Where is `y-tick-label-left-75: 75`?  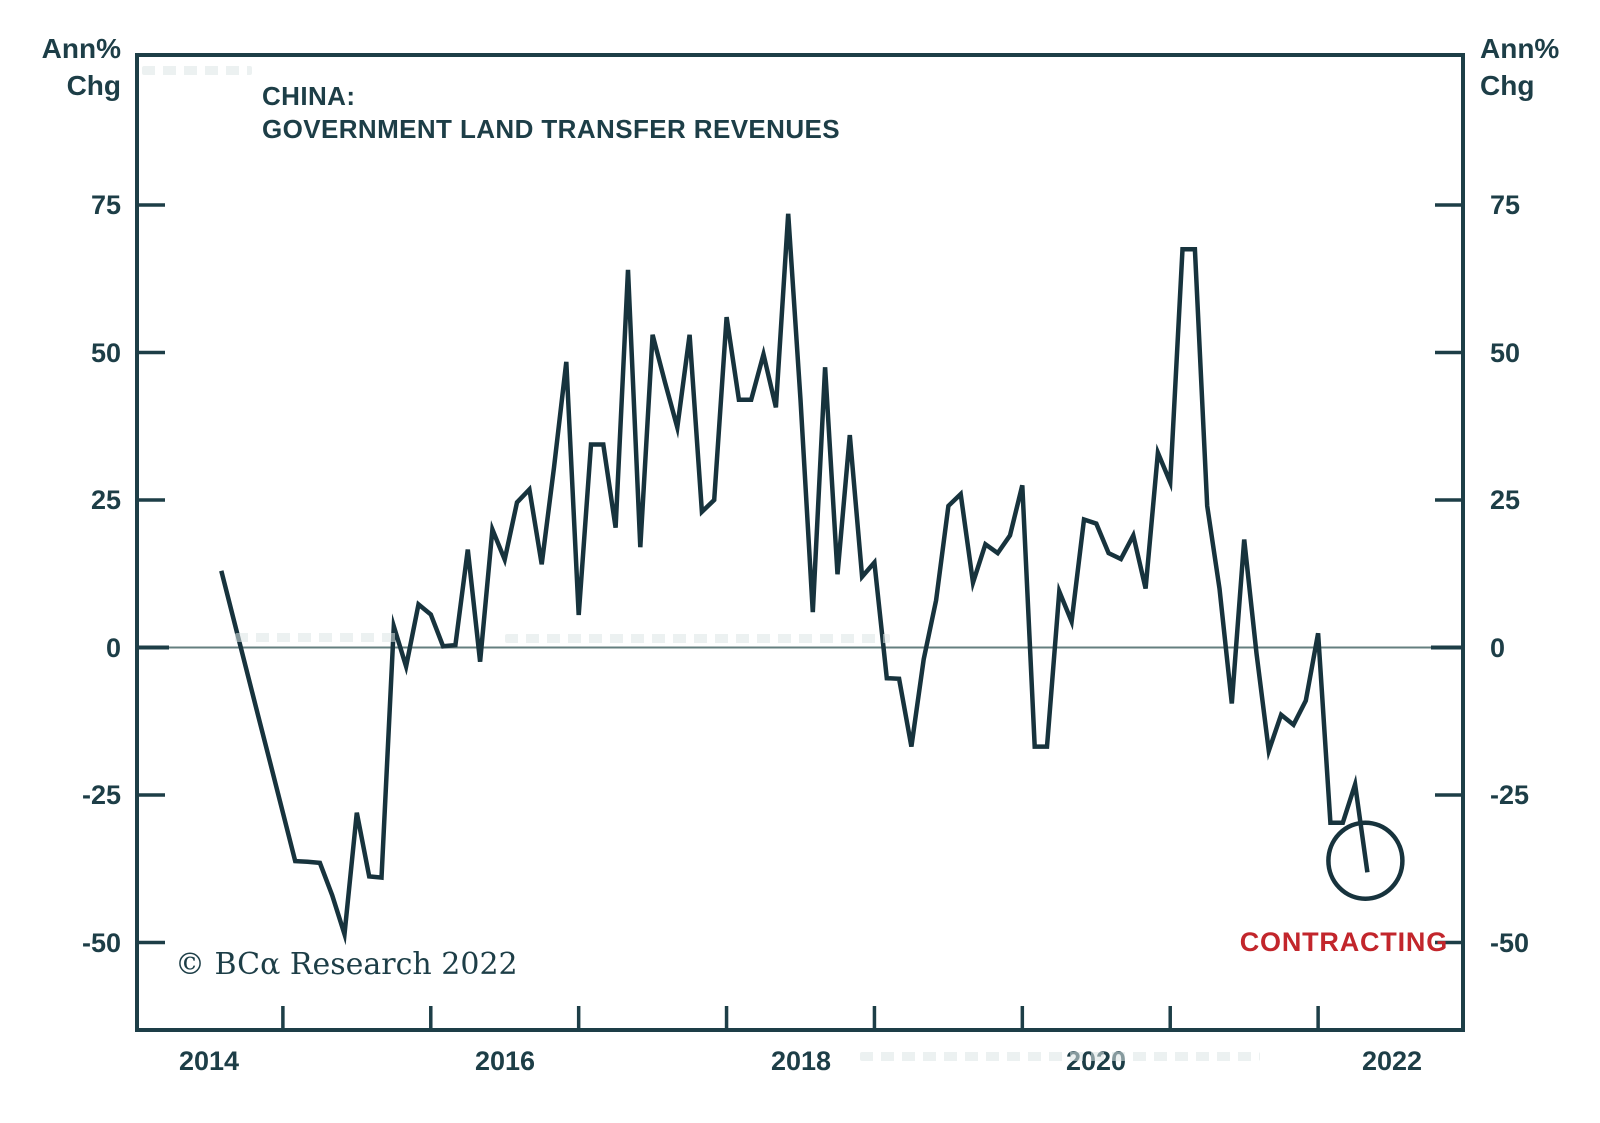 y-tick-label-left-75: 75 is located at coordinates (105, 205).